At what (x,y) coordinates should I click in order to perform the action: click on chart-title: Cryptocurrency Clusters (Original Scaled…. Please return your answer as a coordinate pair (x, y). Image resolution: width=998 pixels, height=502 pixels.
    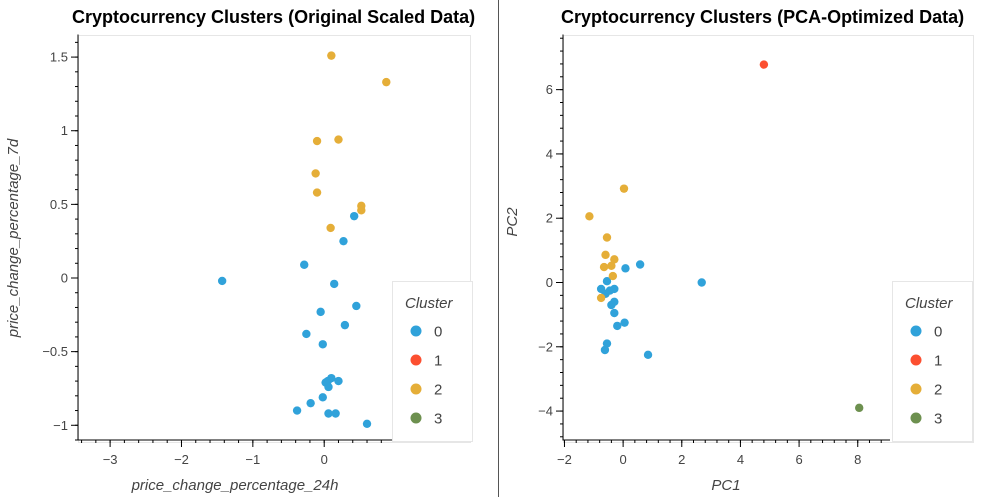
    Looking at the image, I should click on (273, 17).